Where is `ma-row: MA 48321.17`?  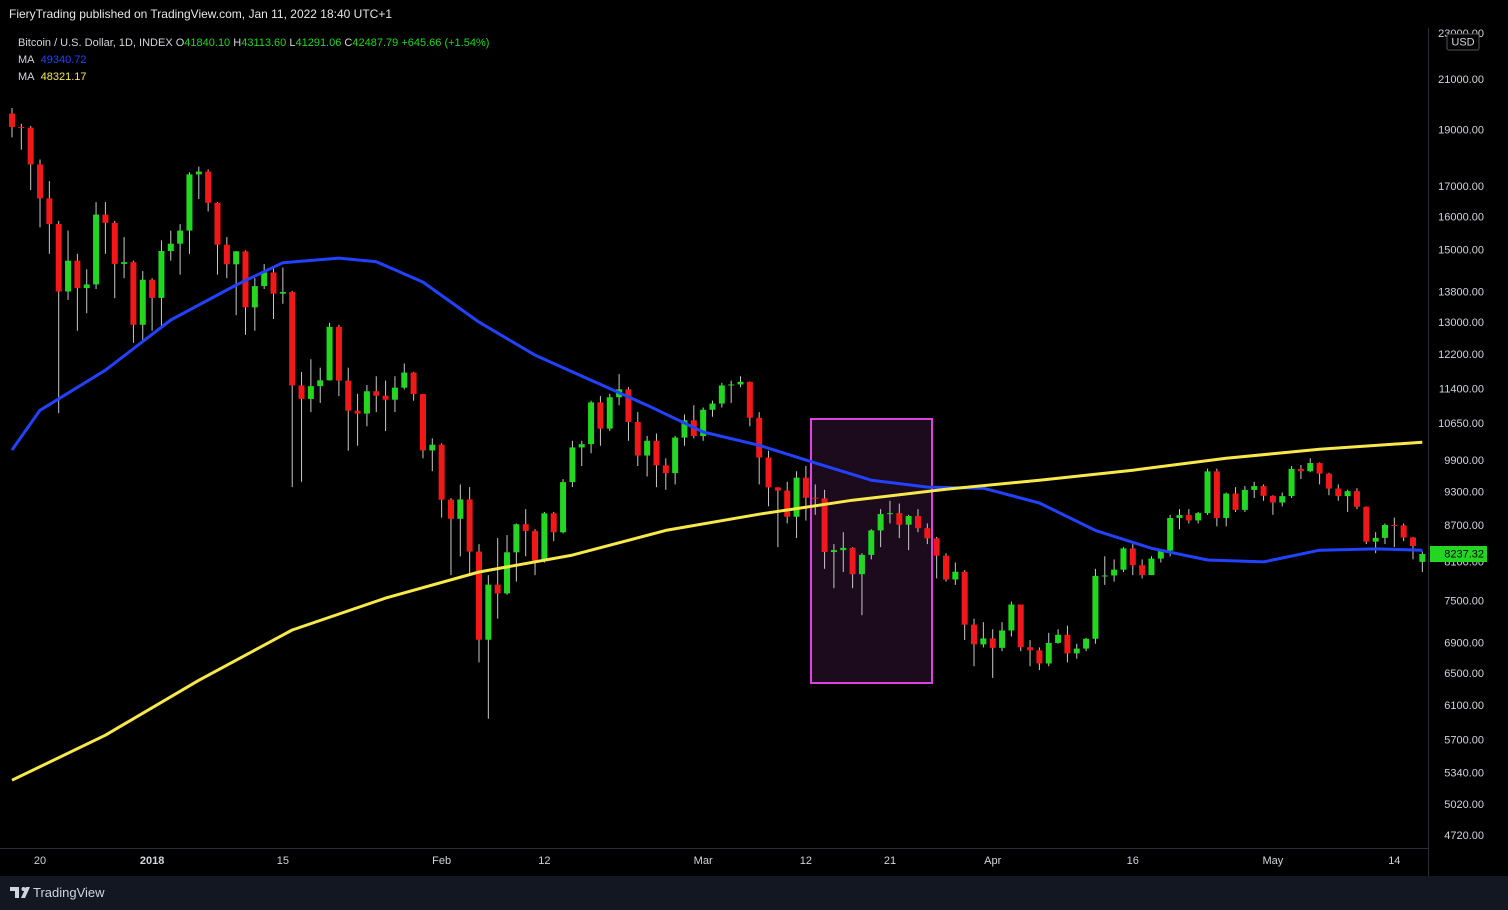 ma-row: MA 48321.17 is located at coordinates (253, 77).